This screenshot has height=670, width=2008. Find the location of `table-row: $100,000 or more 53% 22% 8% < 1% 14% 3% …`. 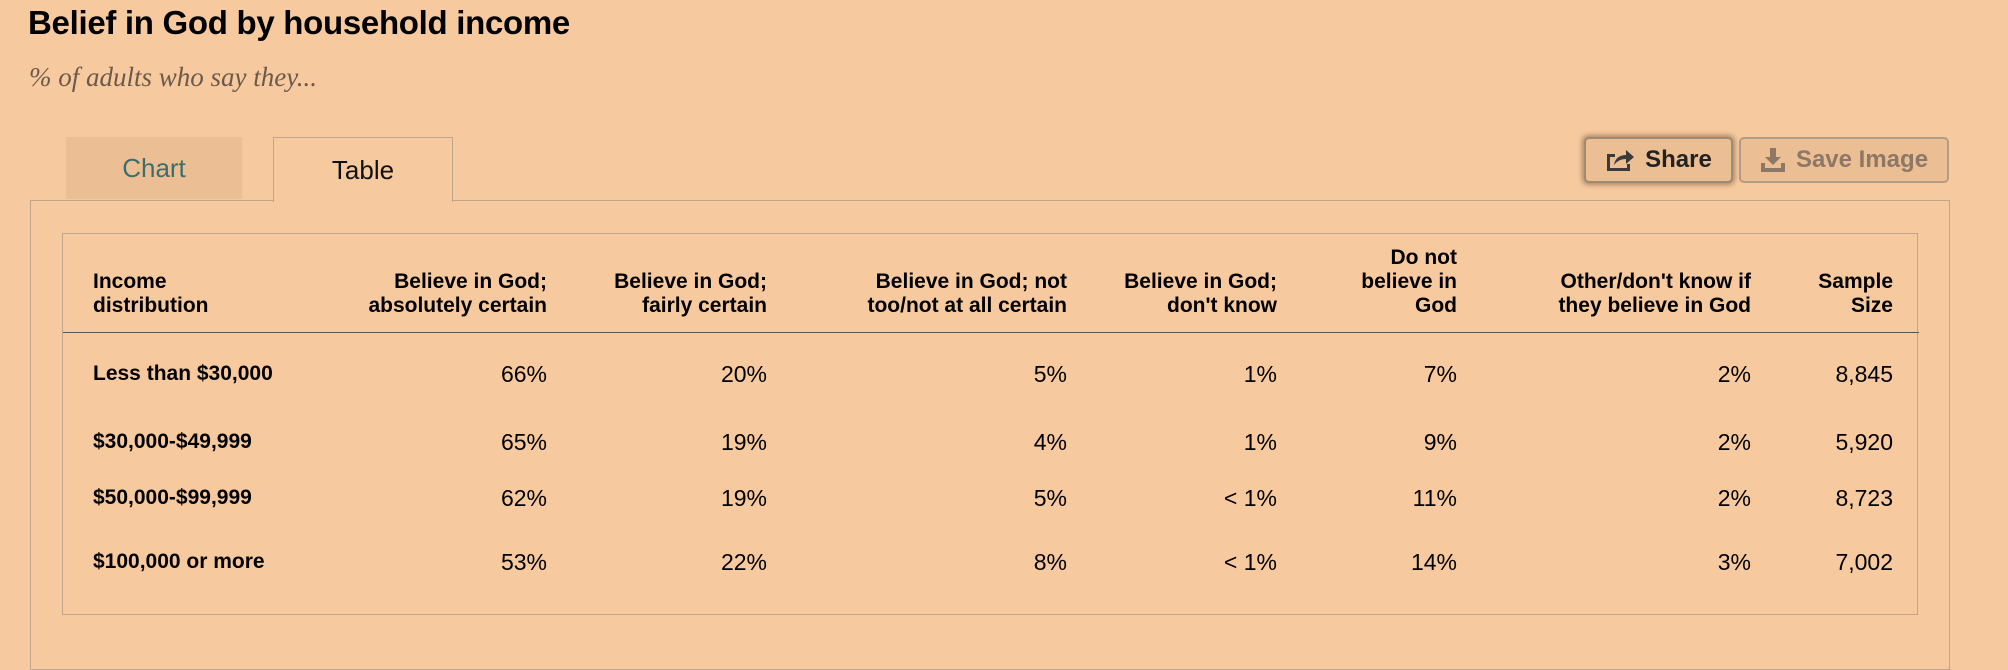

table-row: $100,000 or more 53% 22% 8% < 1% 14% 3% … is located at coordinates (991, 562).